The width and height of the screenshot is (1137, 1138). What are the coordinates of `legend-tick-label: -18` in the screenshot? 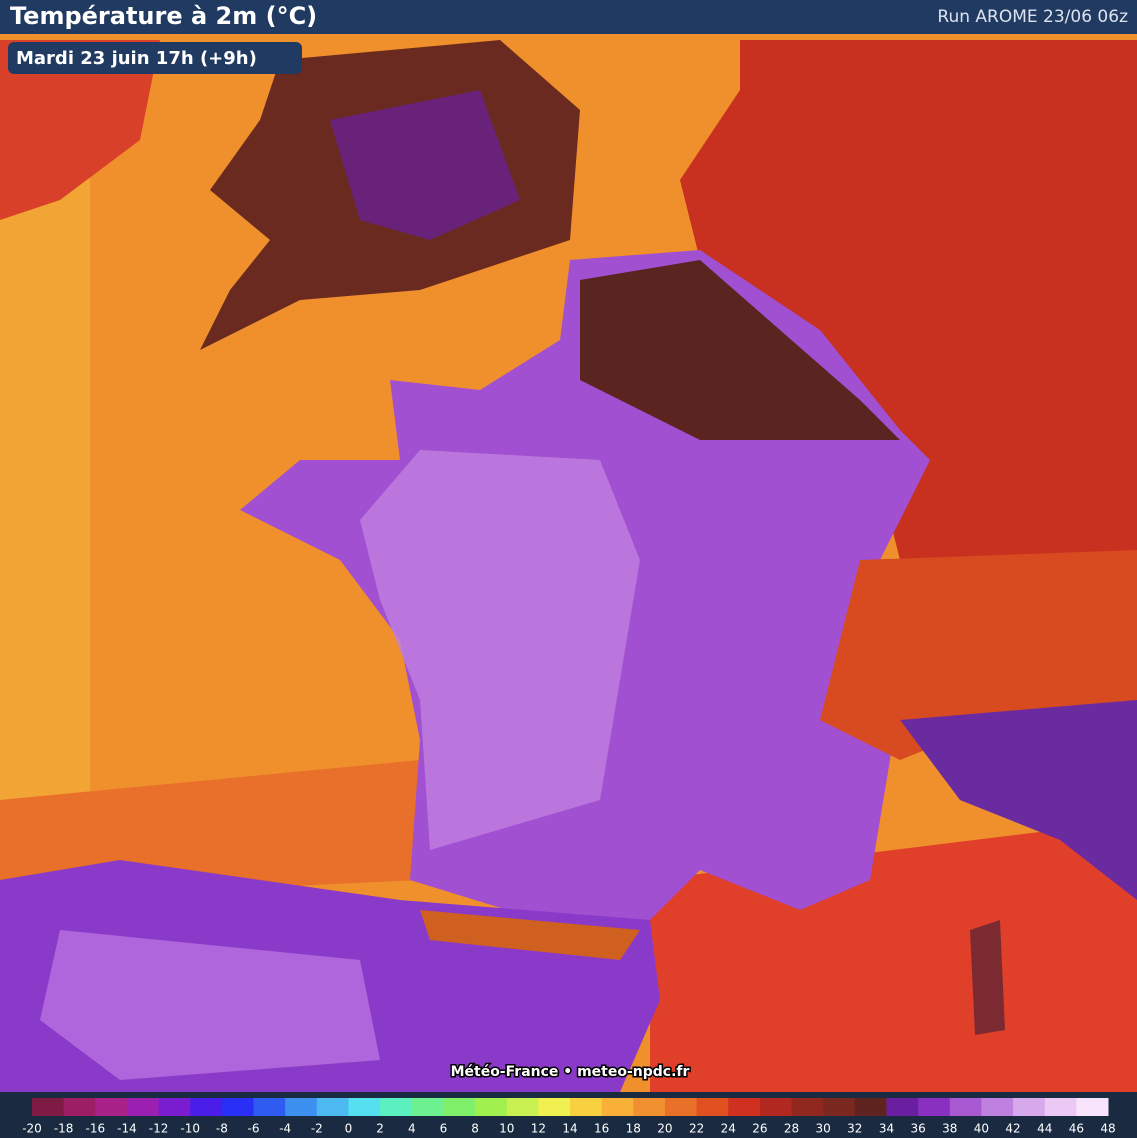 It's located at (64, 1129).